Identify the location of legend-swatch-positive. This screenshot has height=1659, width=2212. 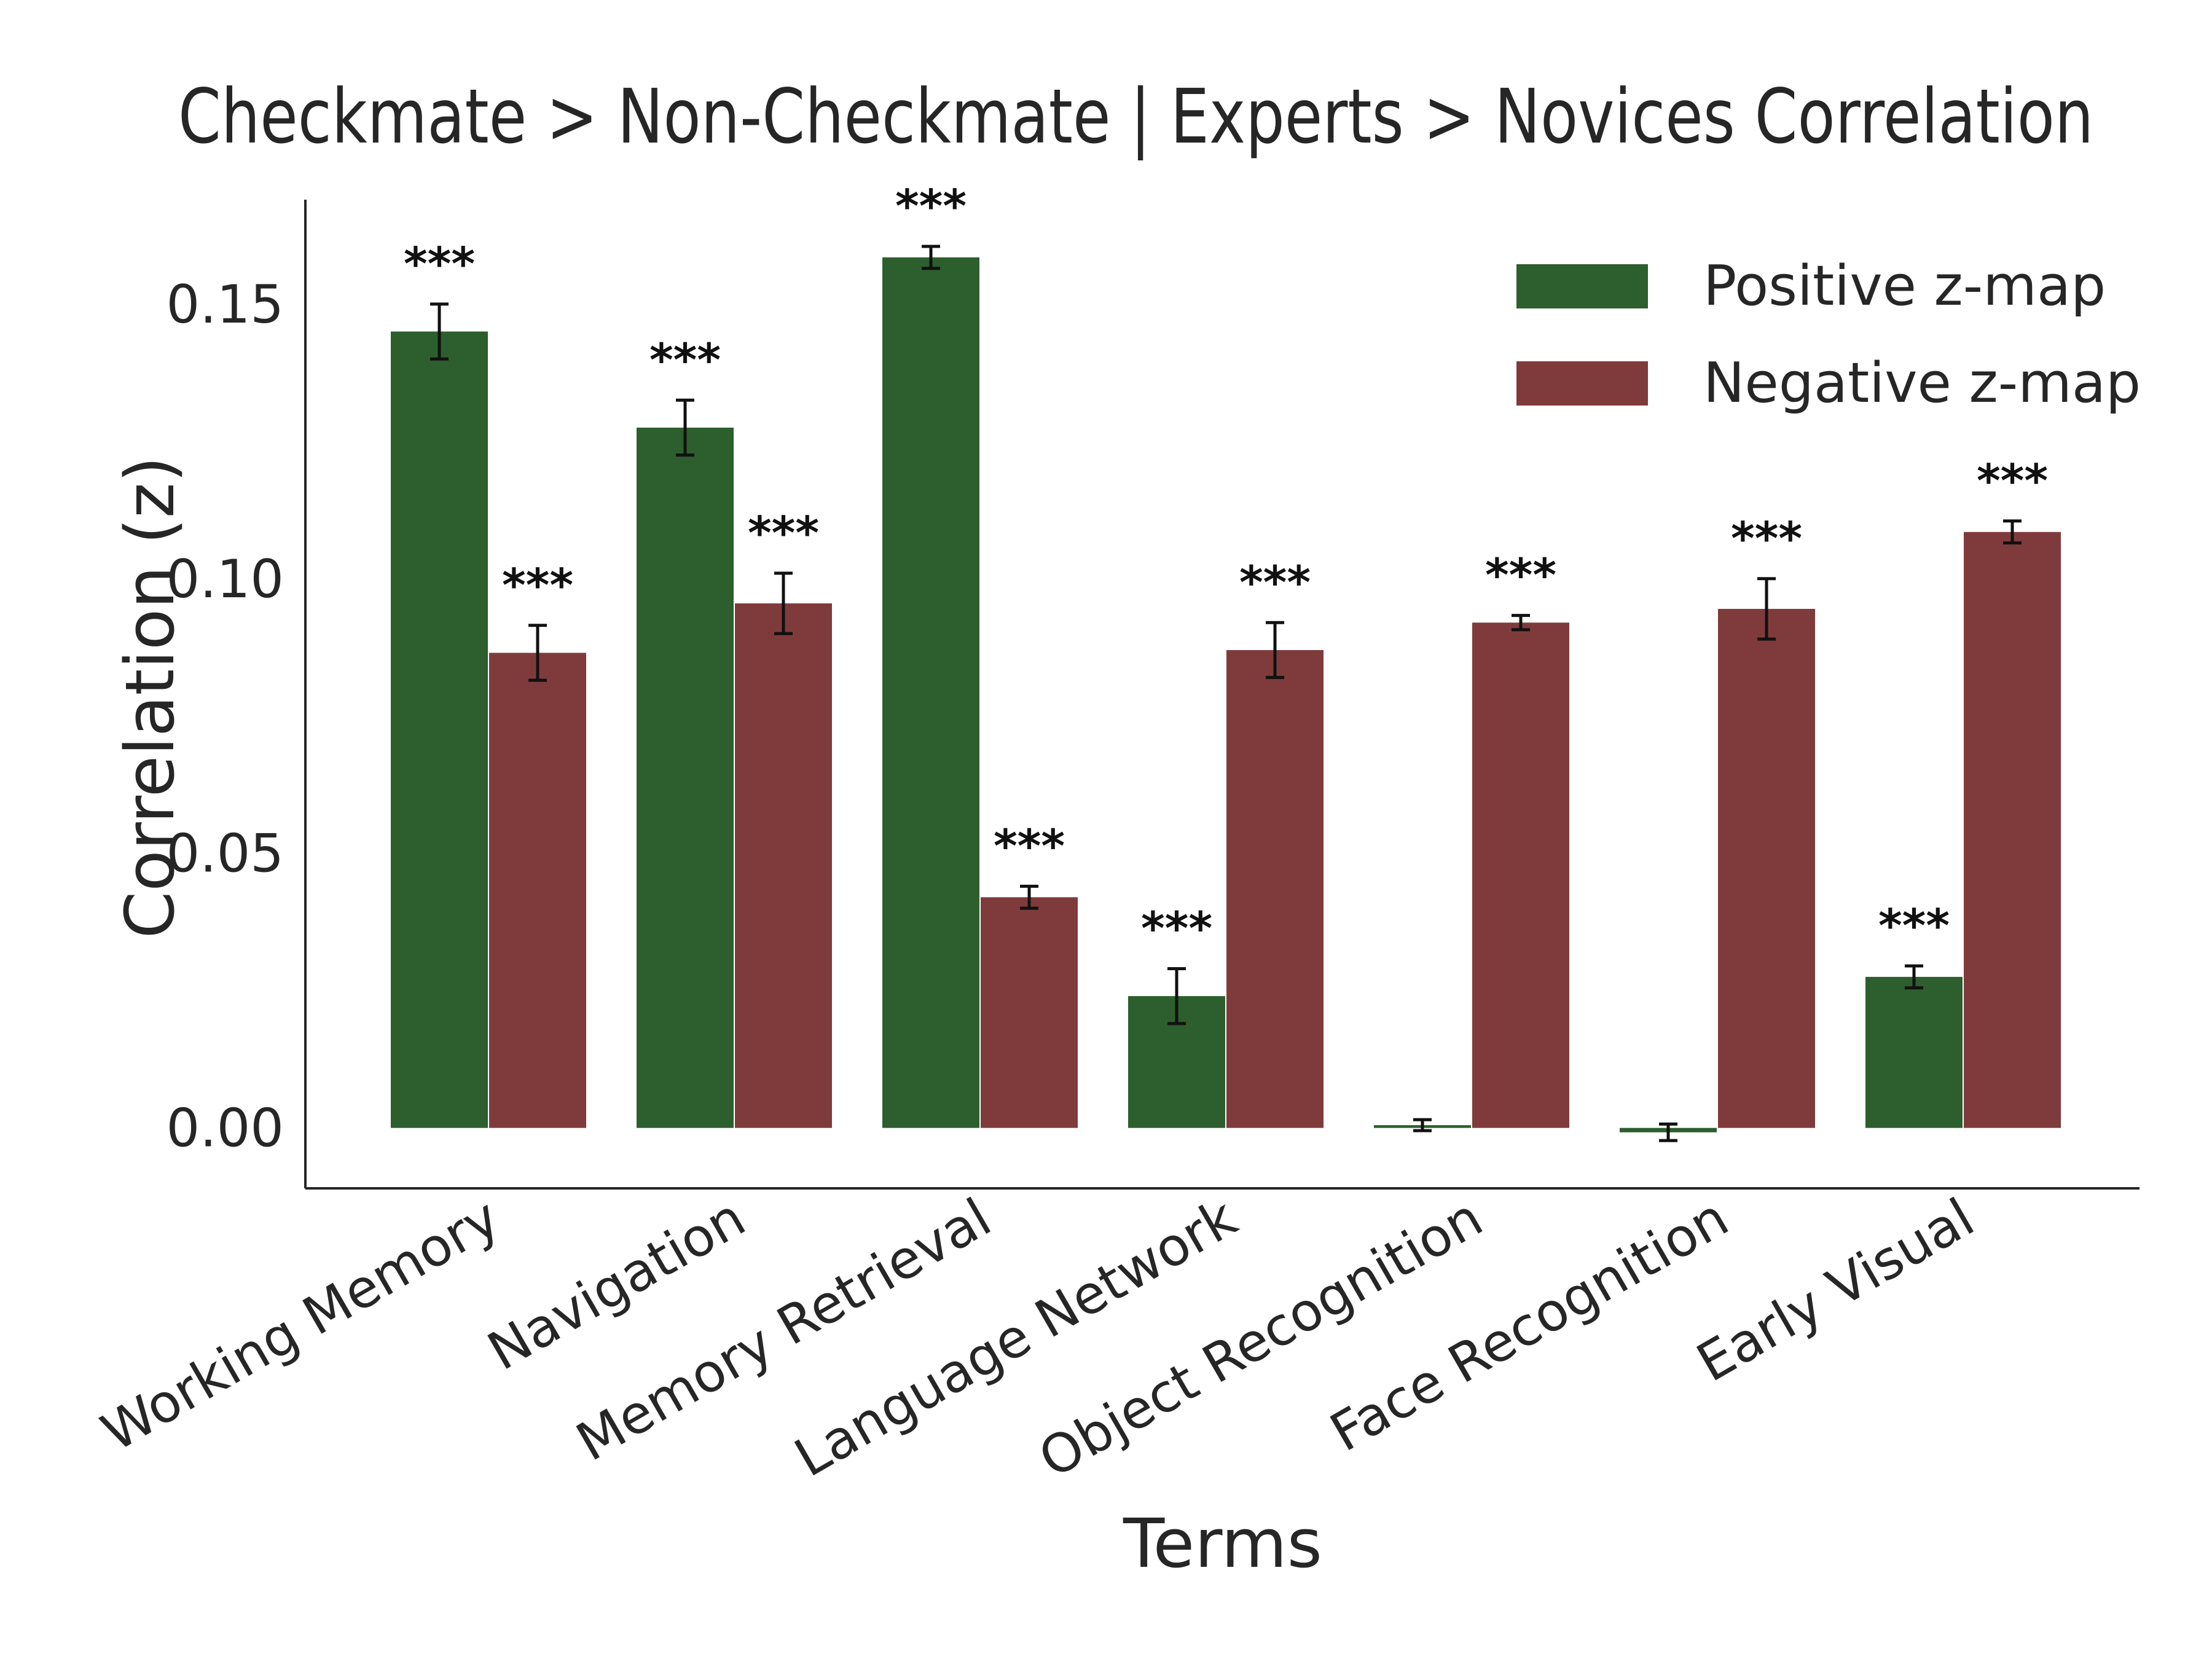
(1582, 286).